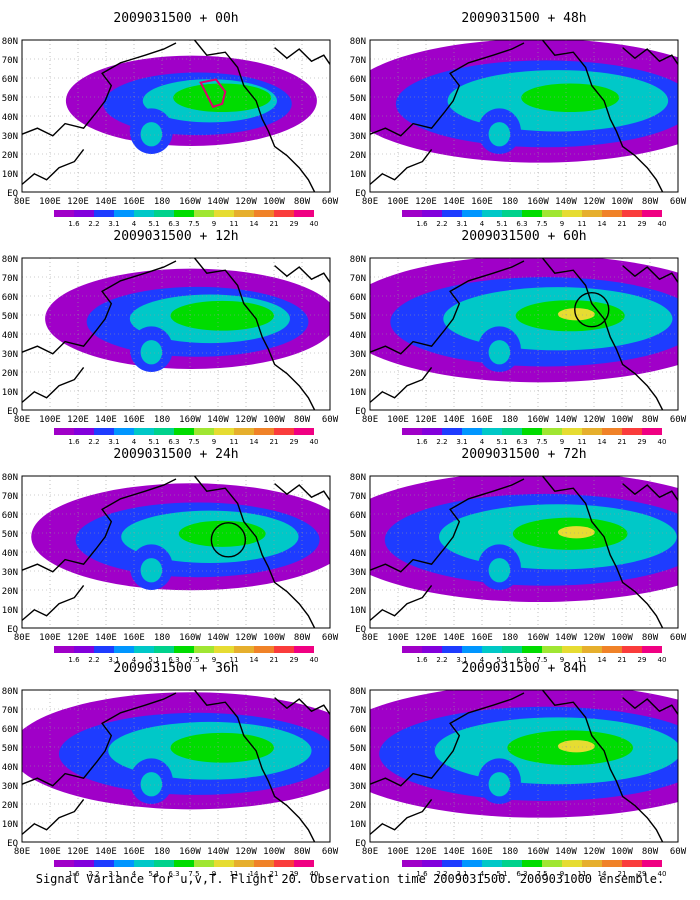 Image resolution: width=700 pixels, height=900 pixels. Describe the element at coordinates (134, 420) in the screenshot. I see `lon-label: 160E` at that location.